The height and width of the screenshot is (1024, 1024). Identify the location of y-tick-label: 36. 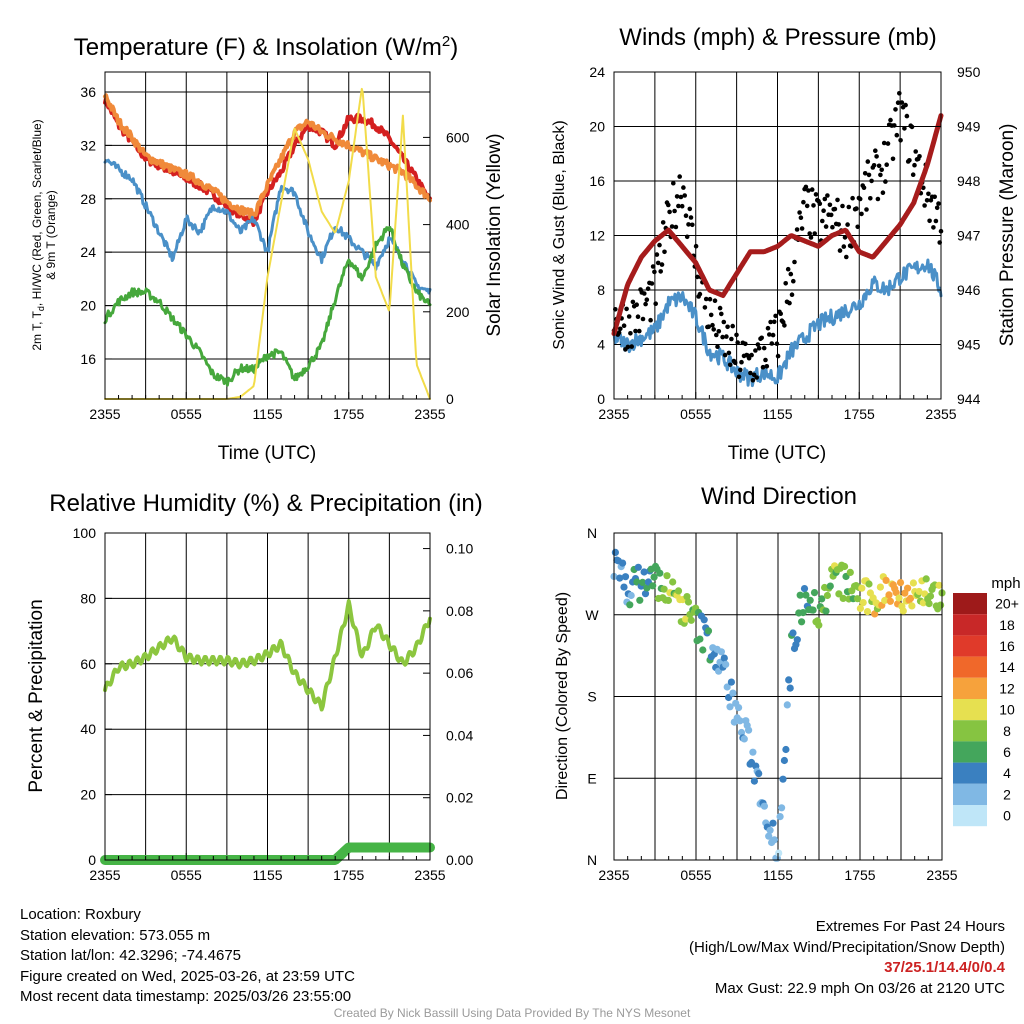
(88, 92).